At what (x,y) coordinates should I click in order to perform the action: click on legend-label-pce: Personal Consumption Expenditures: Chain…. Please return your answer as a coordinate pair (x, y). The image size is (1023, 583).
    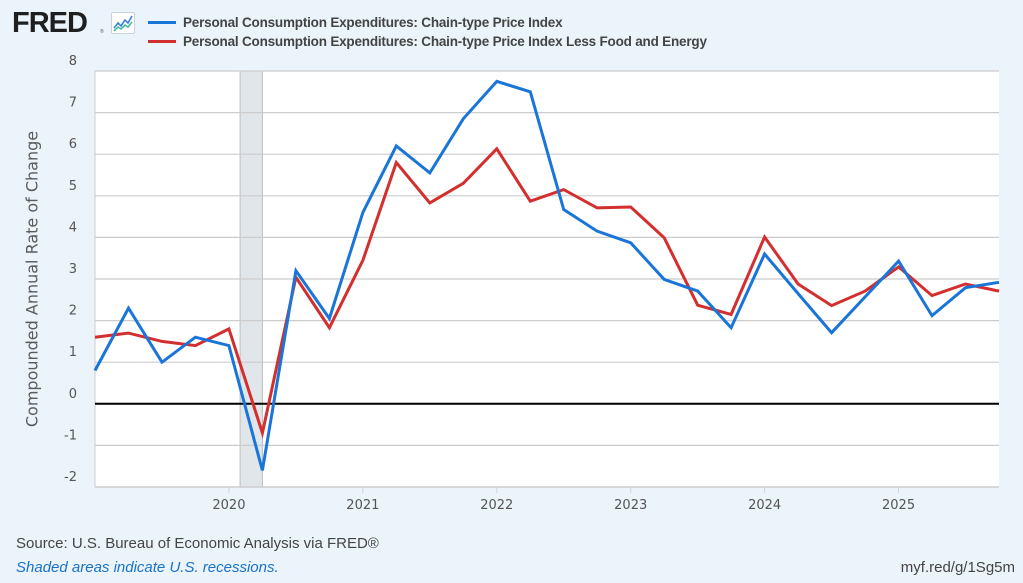
    Looking at the image, I should click on (373, 22).